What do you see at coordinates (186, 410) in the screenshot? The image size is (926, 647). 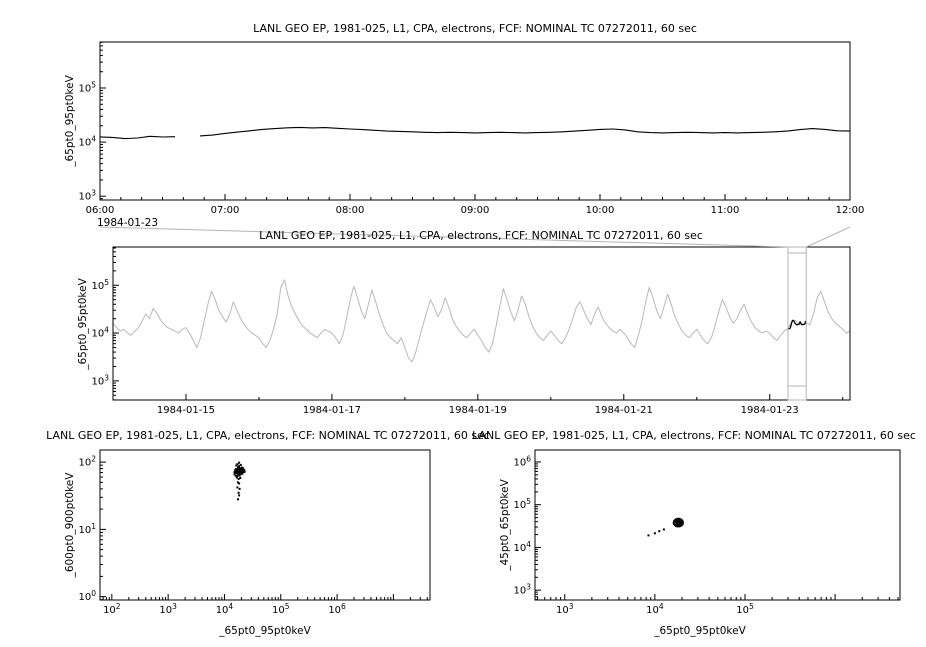 I see `x-tick-label: 1984-01-15` at bounding box center [186, 410].